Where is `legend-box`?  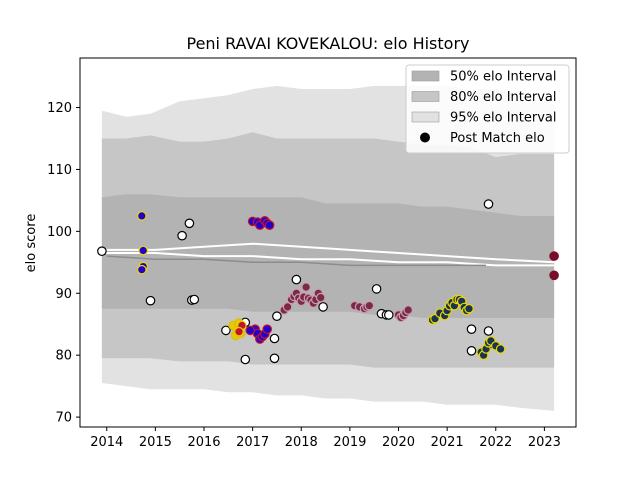
legend-box is located at coordinates (487, 109).